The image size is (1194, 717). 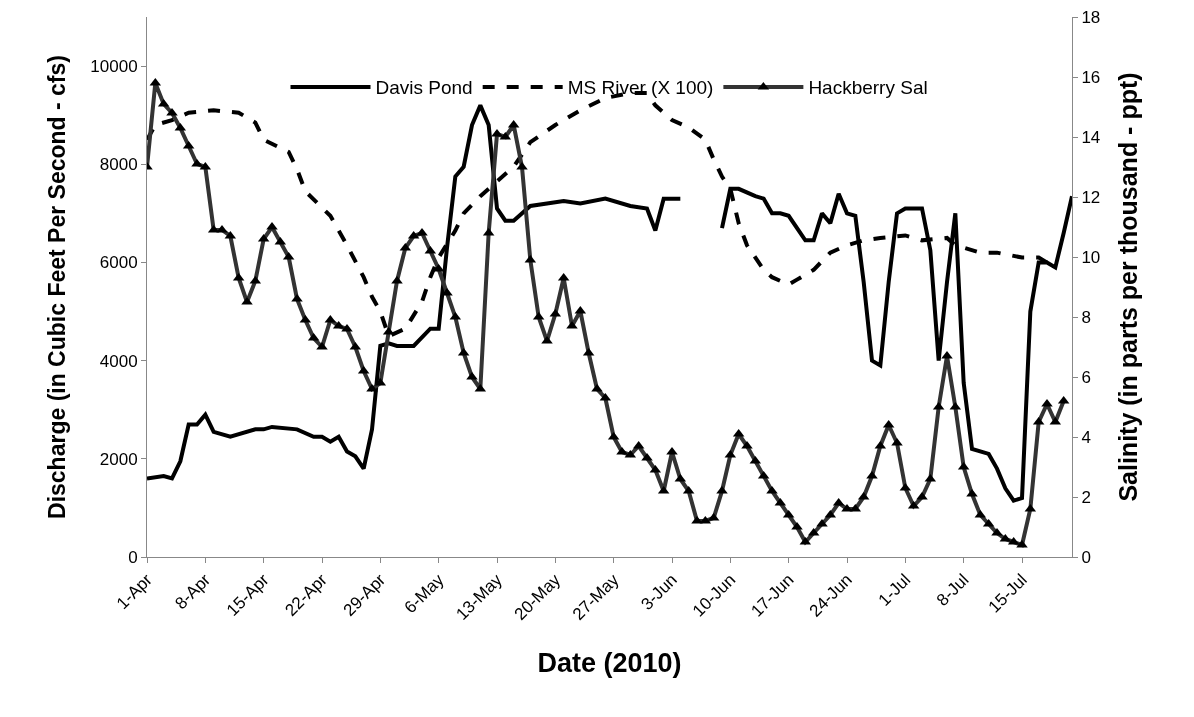 What do you see at coordinates (1091, 137) in the screenshot?
I see `y2-tick-label: 14` at bounding box center [1091, 137].